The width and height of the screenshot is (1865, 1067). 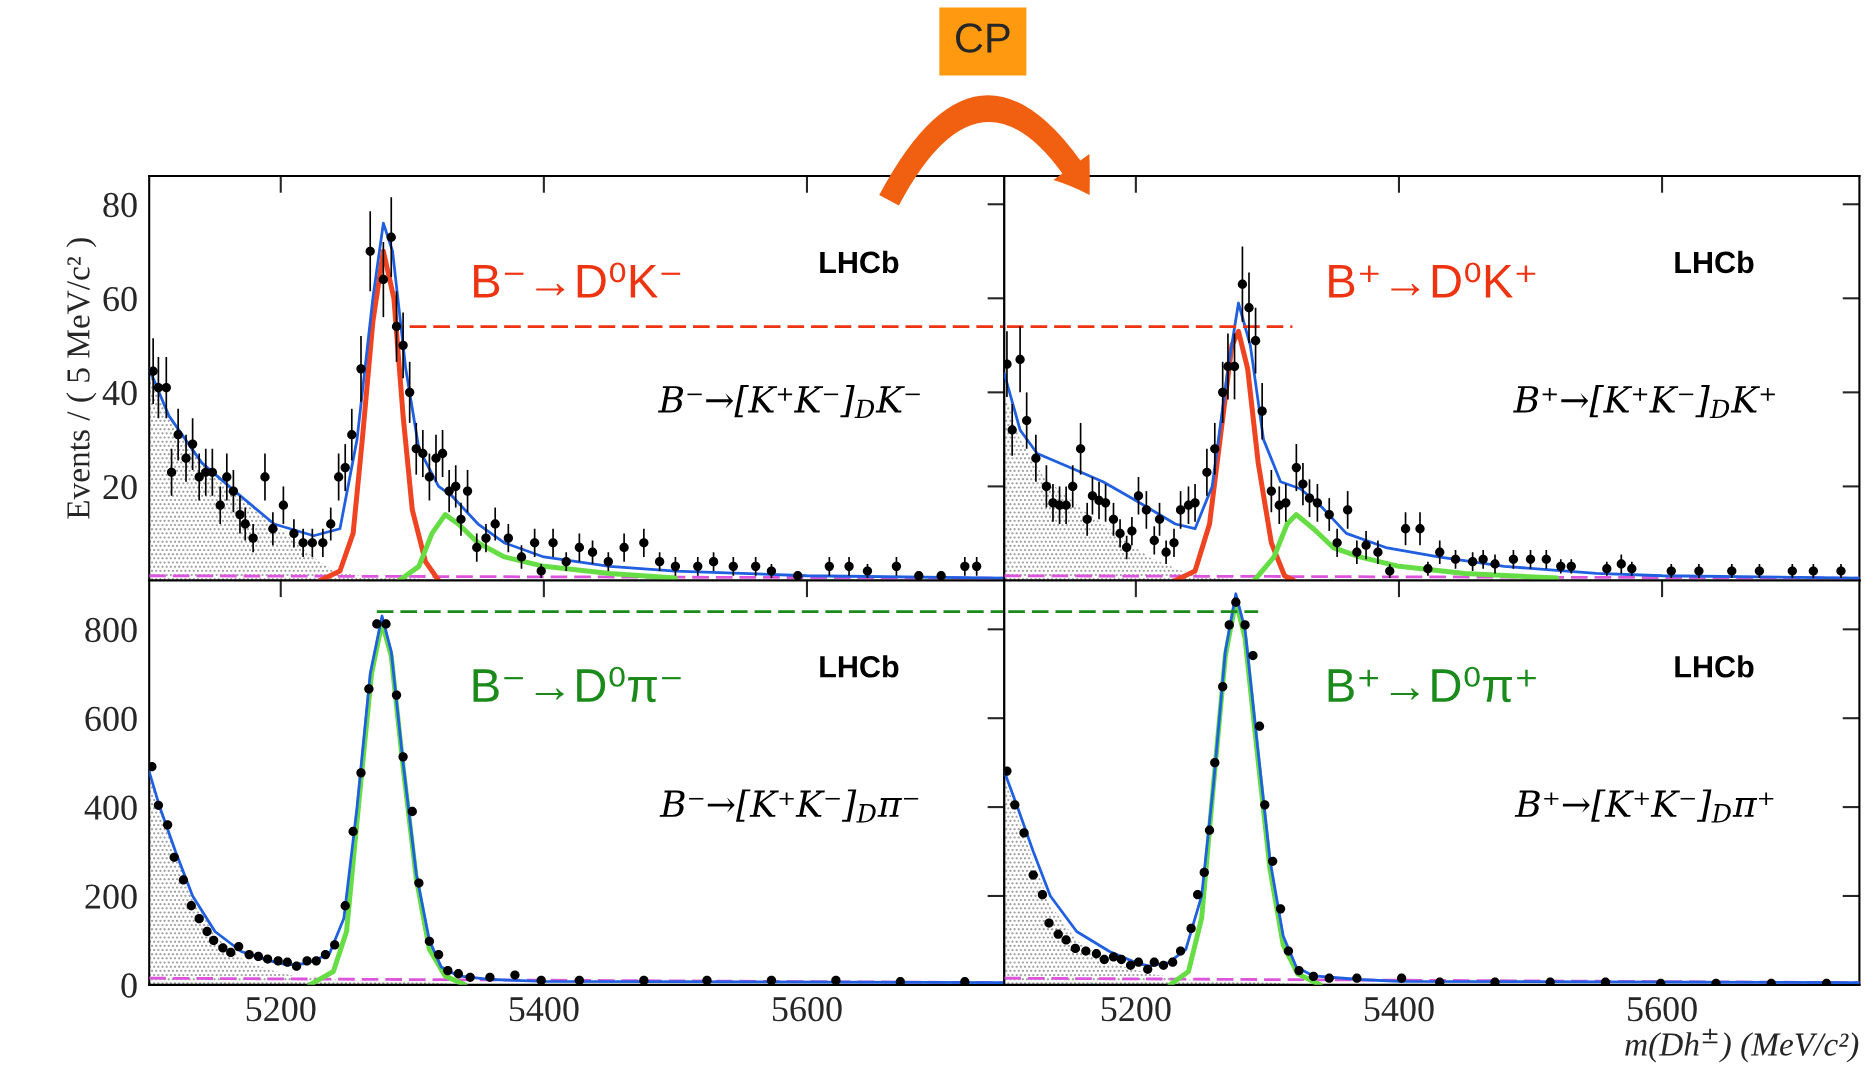 I want to click on annotation: B⁺→D⁰K⁺, so click(x=1432, y=280).